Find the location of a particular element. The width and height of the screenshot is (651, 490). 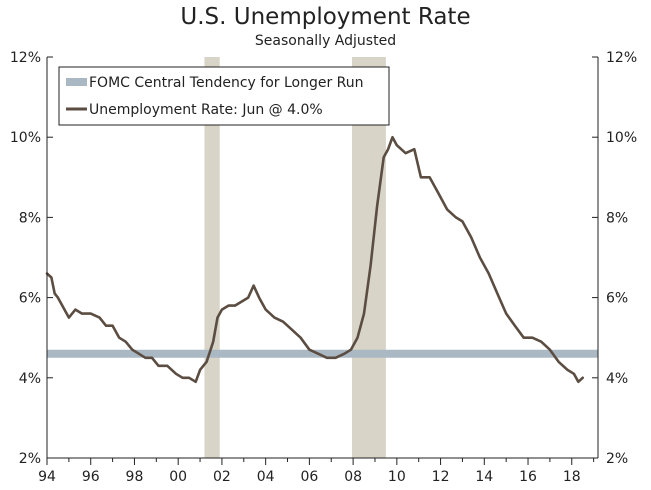

y-tick-label-right: 12% is located at coordinates (621, 58).